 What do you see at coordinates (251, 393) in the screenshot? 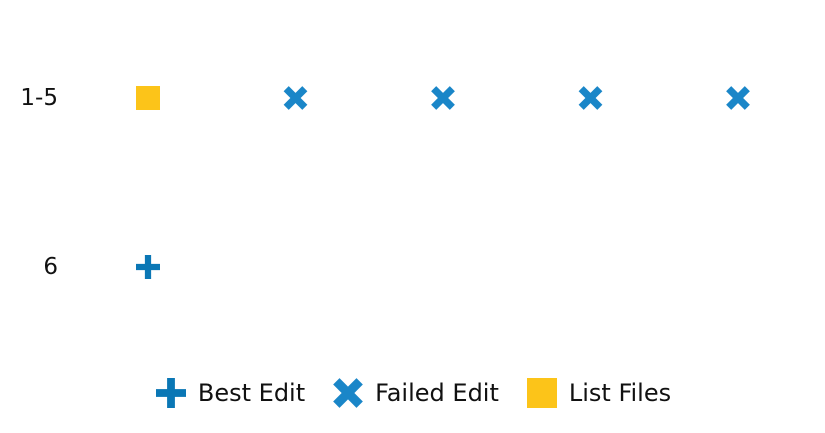
I see `legend-label-best-edit: Best Edit` at bounding box center [251, 393].